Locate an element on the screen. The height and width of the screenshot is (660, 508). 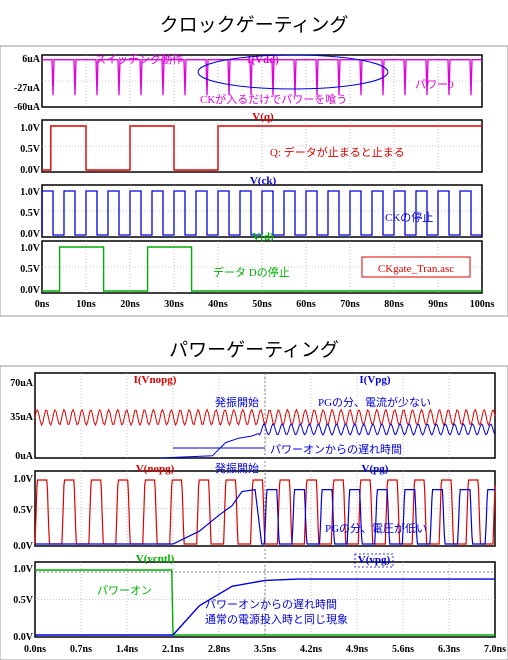
ytick-b3-0: 1.0V is located at coordinates (23, 569).